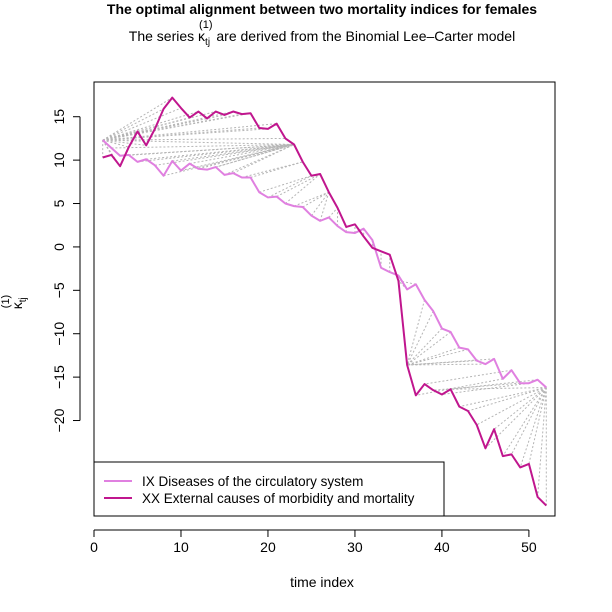 The image size is (612, 612). Describe the element at coordinates (355, 547) in the screenshot. I see `x-tick-label: 30` at that location.